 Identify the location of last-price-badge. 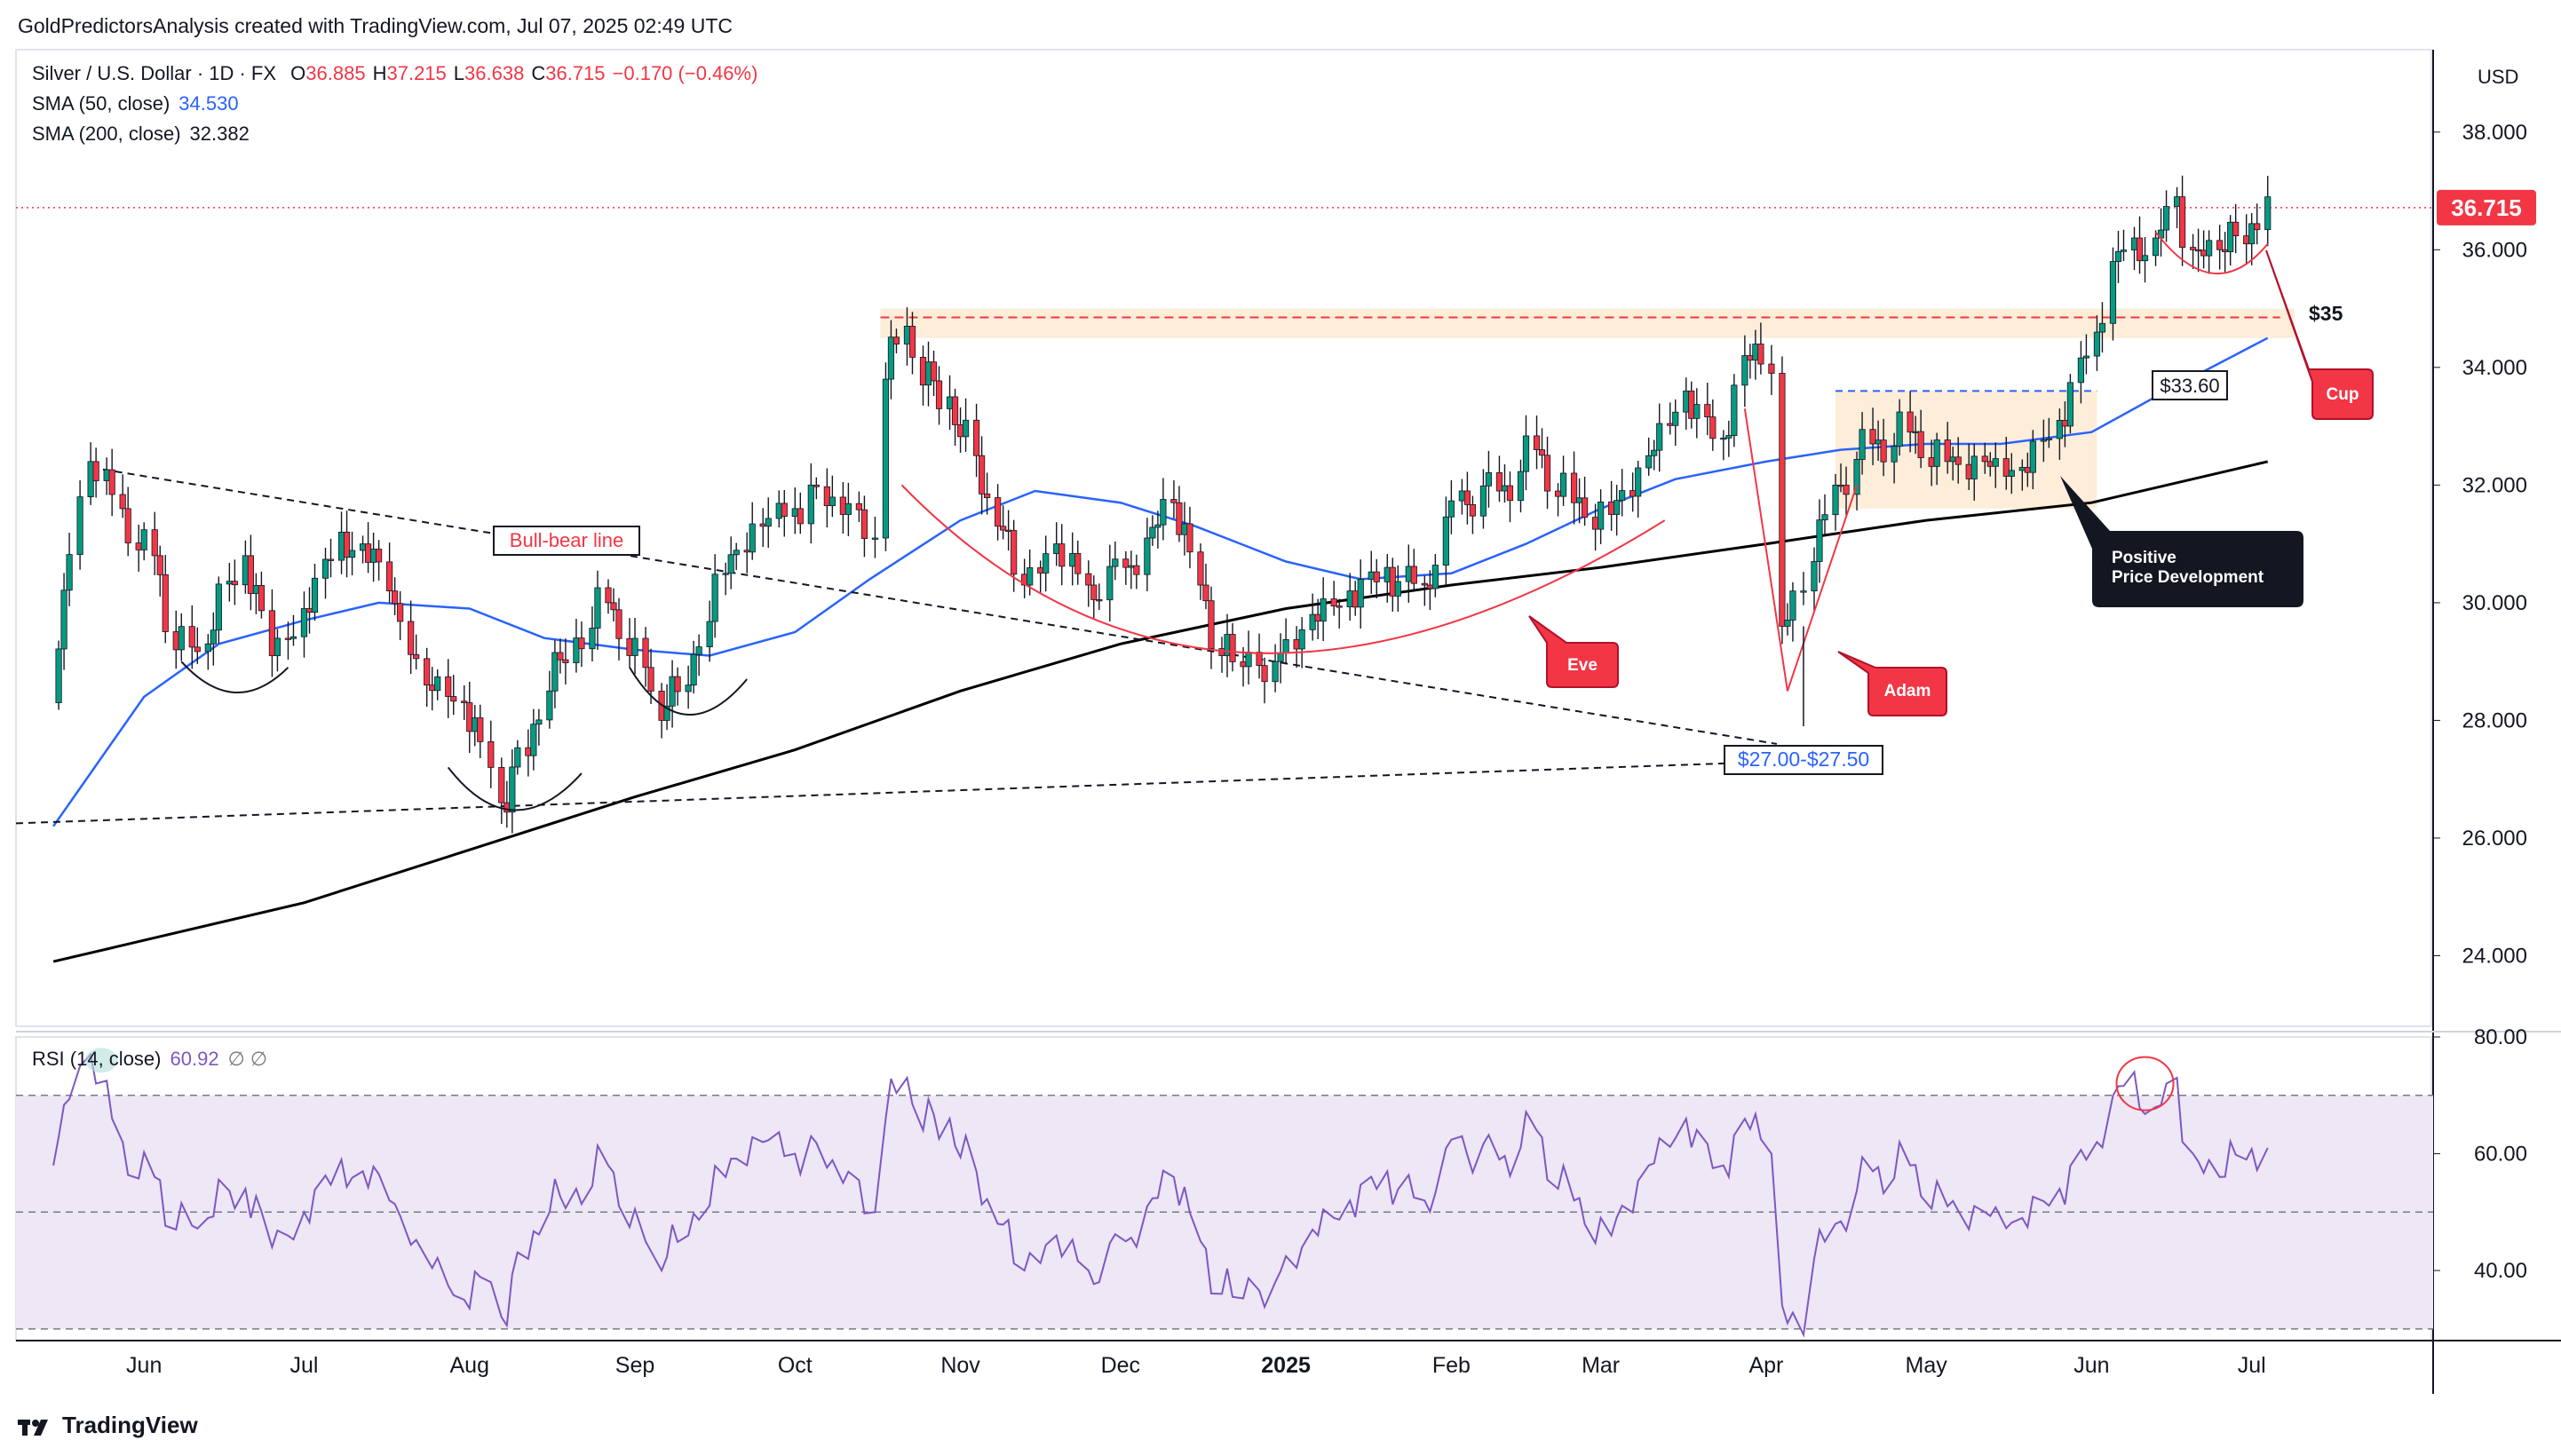
(2487, 207).